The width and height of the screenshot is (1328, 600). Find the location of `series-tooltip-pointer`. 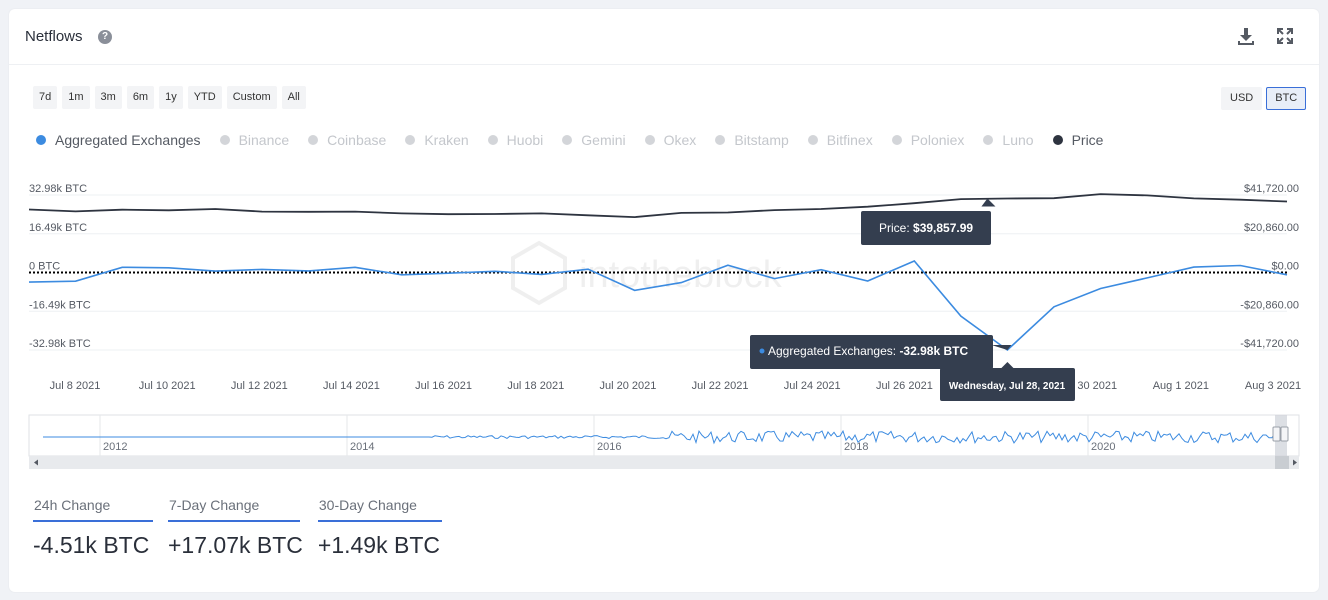

series-tooltip-pointer is located at coordinates (1001, 347).